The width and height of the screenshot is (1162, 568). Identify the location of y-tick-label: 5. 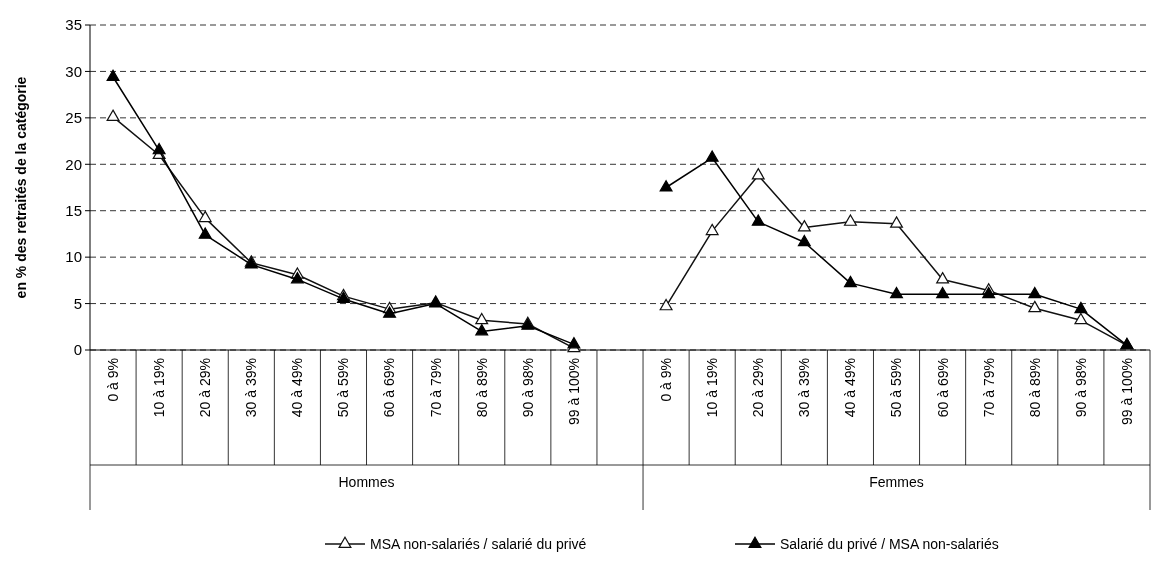
(77, 303).